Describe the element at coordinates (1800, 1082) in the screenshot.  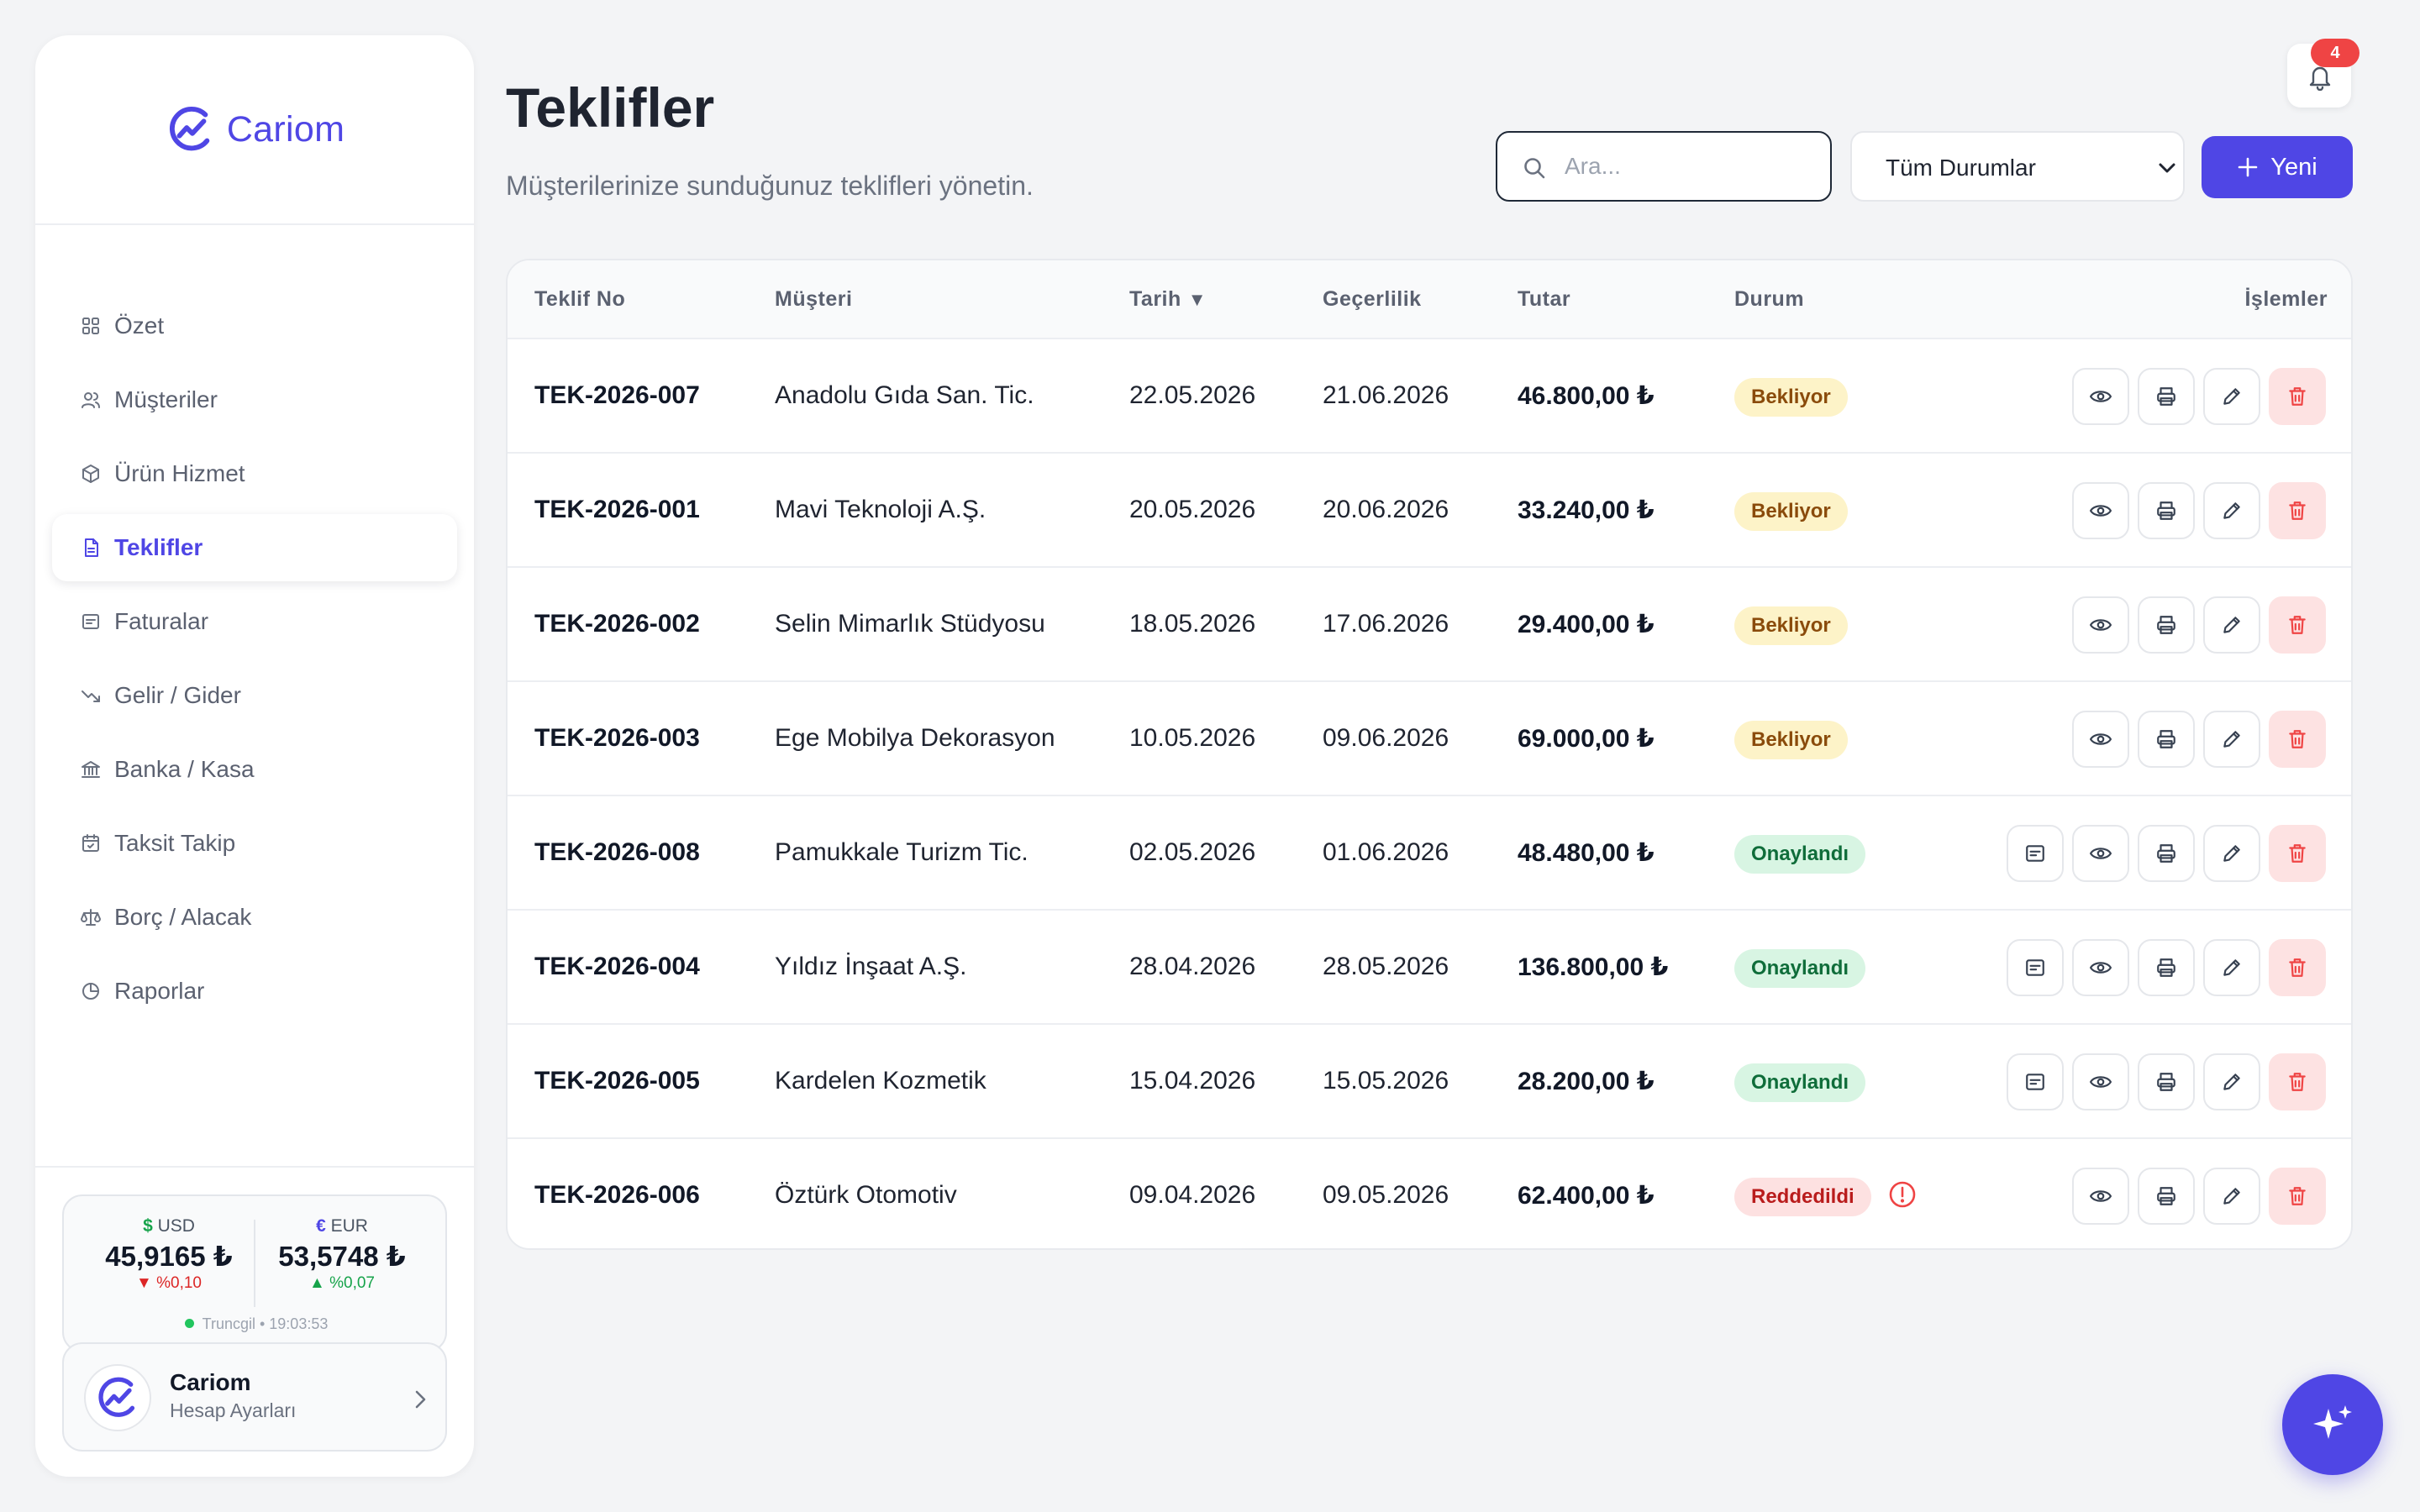
I see `status-badge: Onaylandı` at that location.